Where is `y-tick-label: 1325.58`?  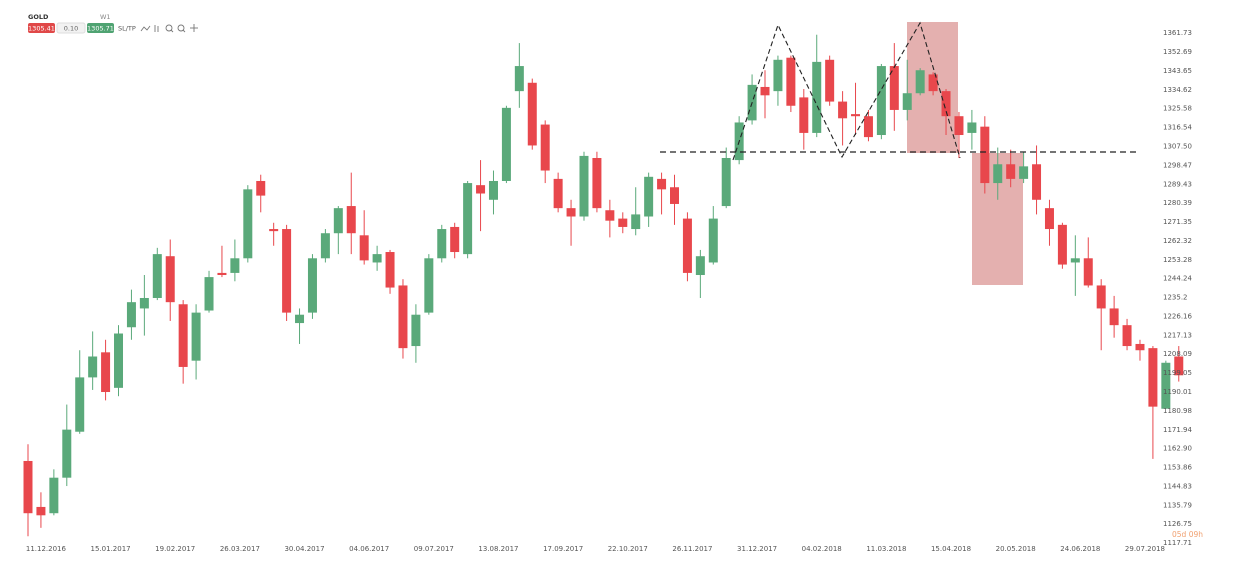
y-tick-label: 1325.58 is located at coordinates (1177, 109).